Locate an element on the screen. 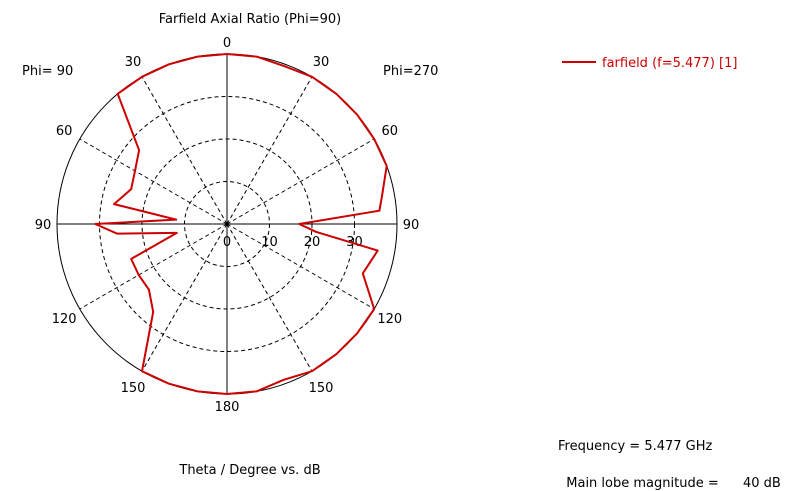  magnitude-label: Main lobe magnitude = is located at coordinates (642, 483).